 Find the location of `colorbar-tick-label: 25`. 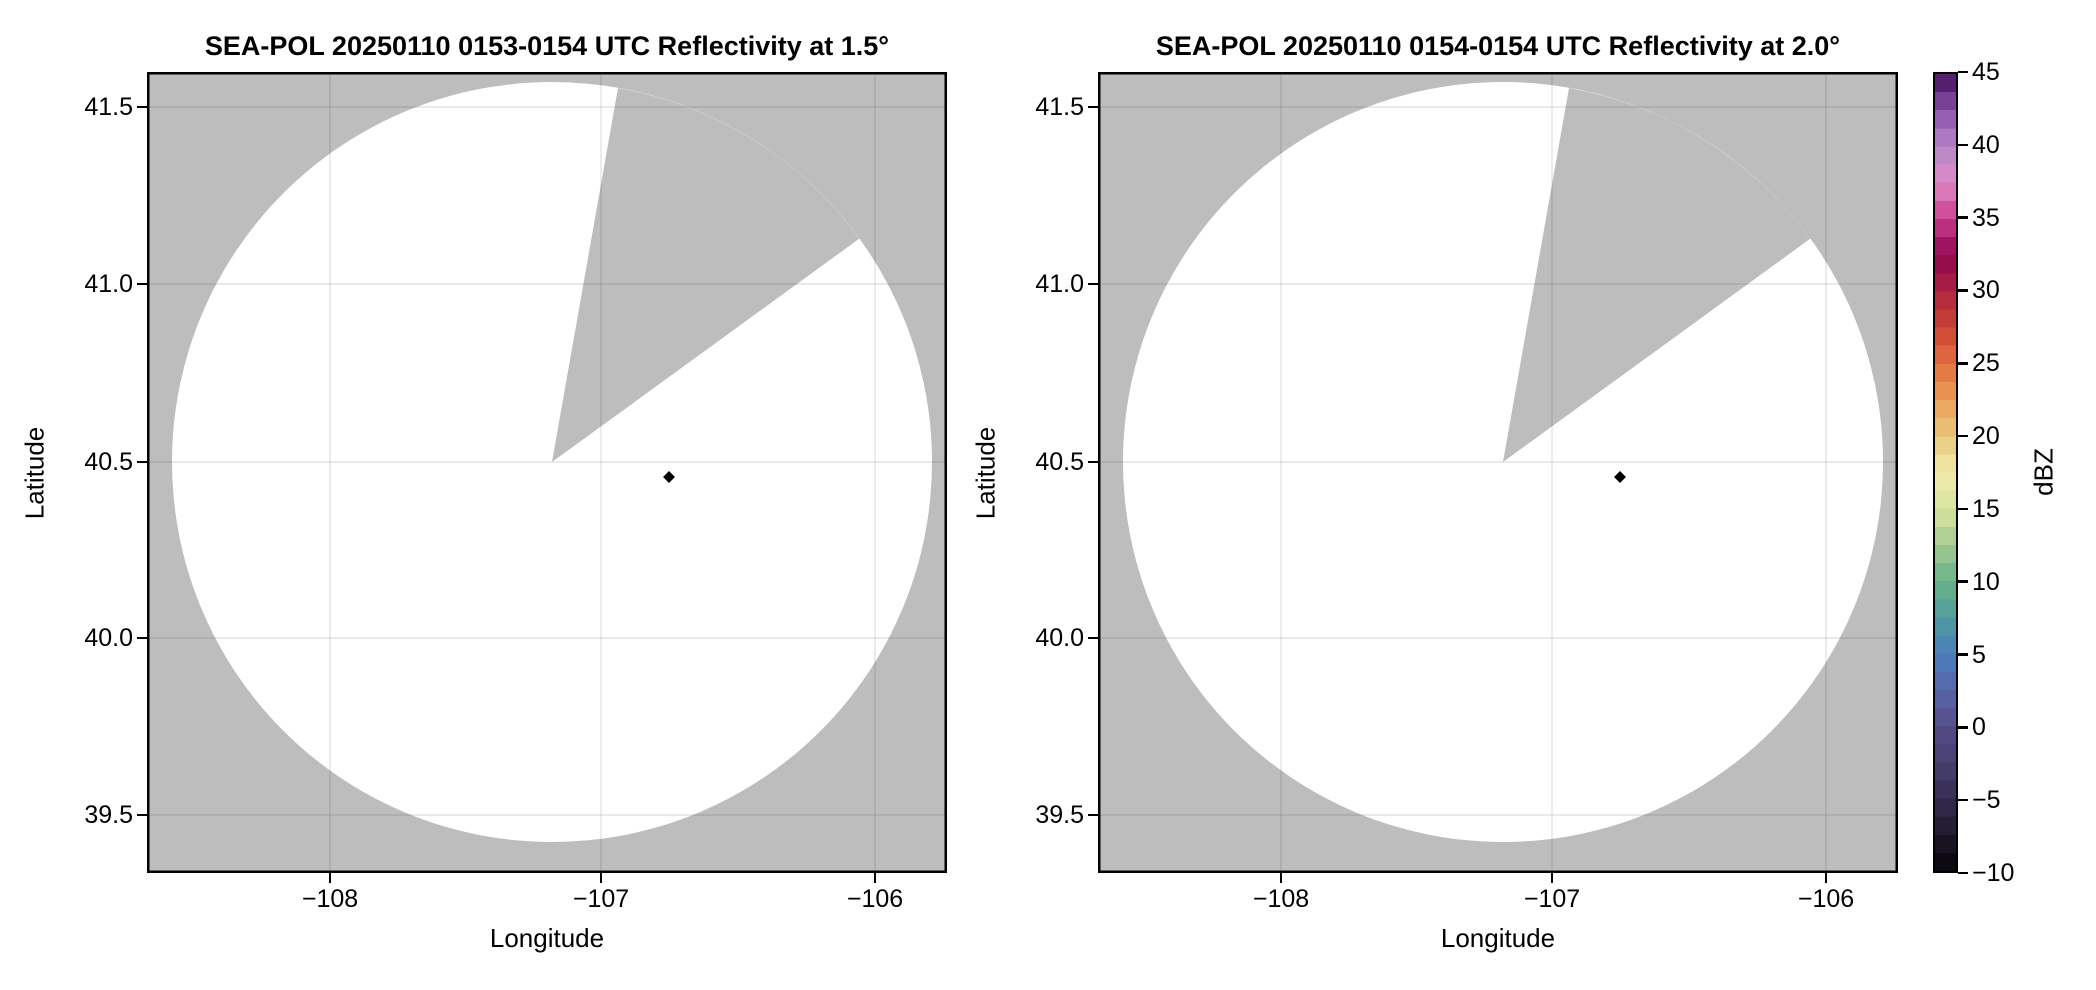

colorbar-tick-label: 25 is located at coordinates (1986, 363).